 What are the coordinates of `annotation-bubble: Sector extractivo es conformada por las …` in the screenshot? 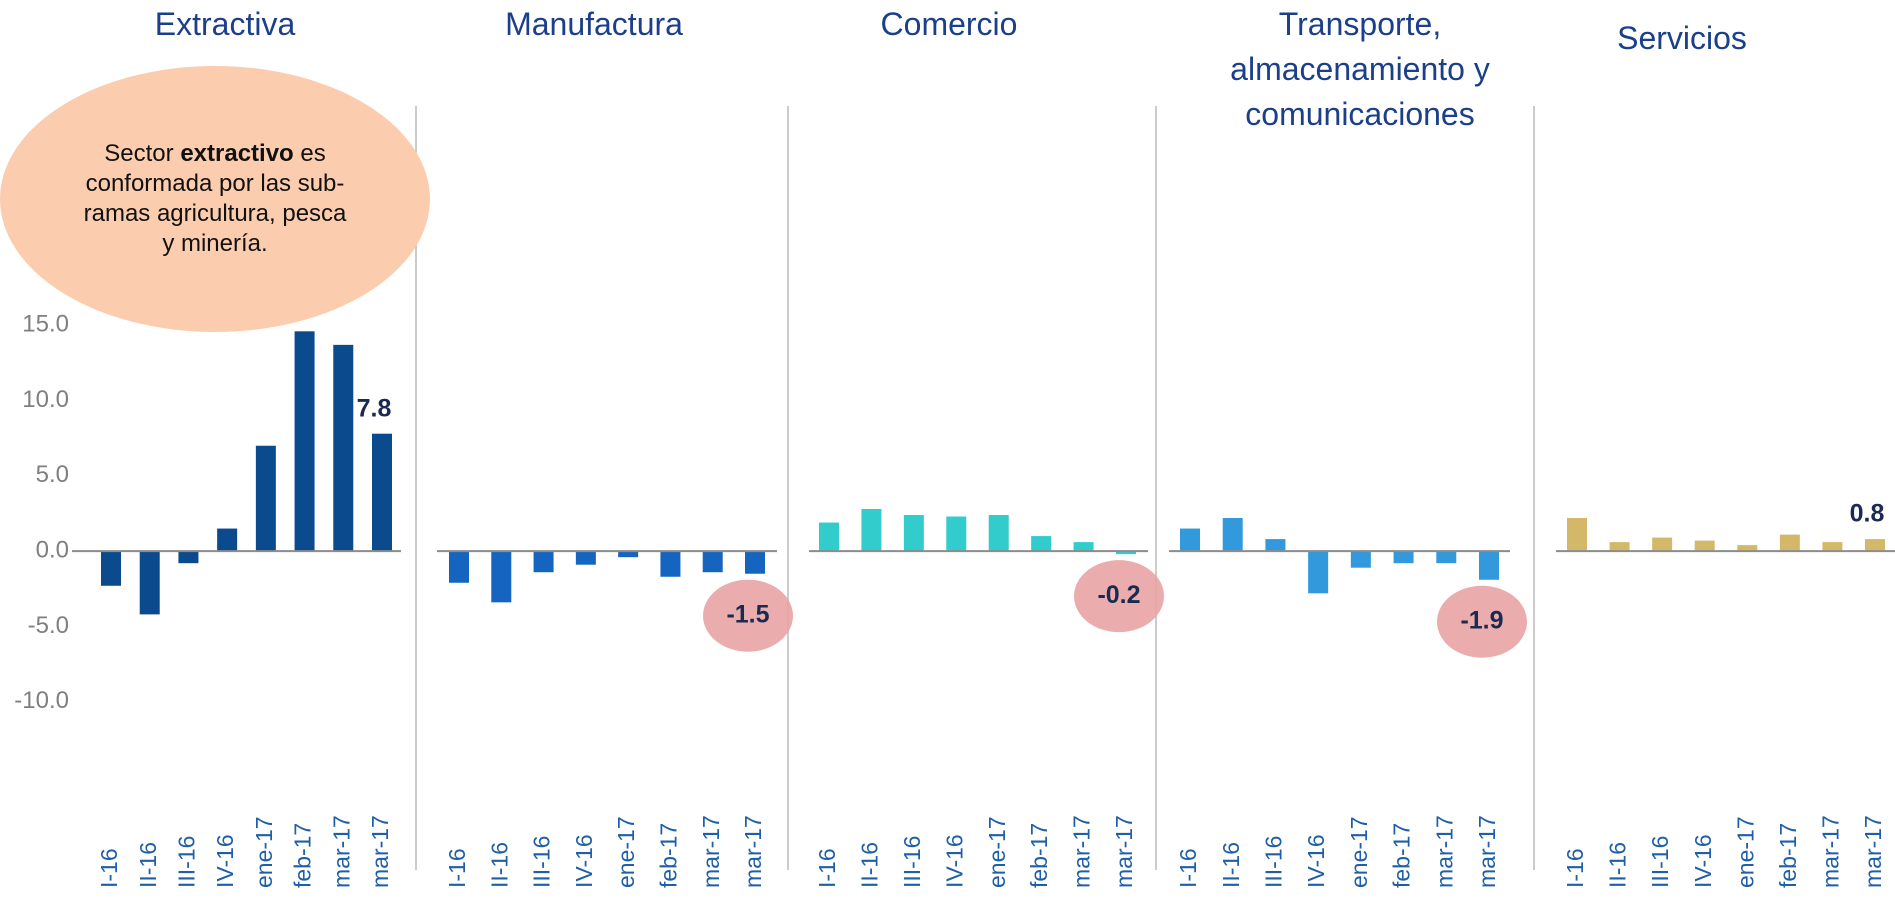 It's located at (215, 199).